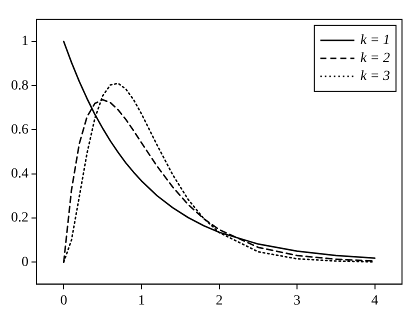 The image size is (420, 320). What do you see at coordinates (19, 218) in the screenshot?
I see `y-tick-label: 0.2` at bounding box center [19, 218].